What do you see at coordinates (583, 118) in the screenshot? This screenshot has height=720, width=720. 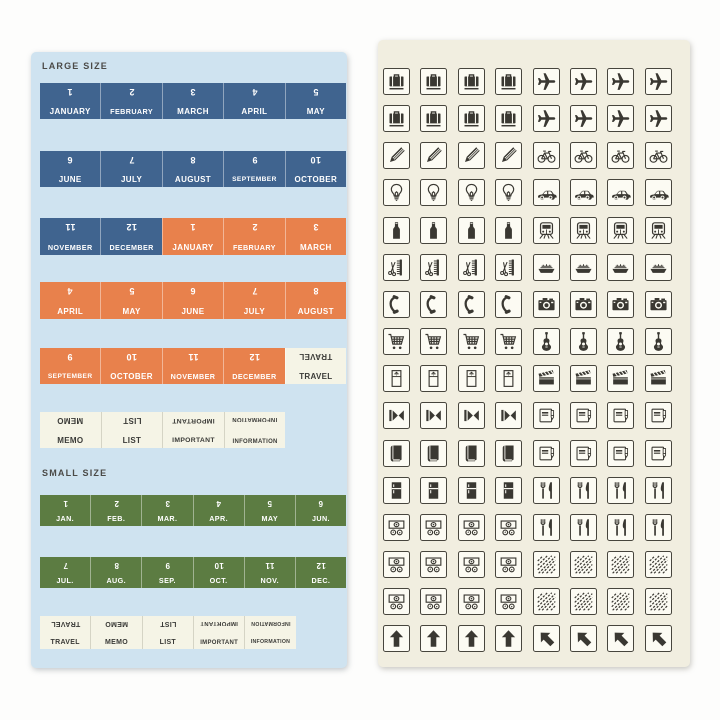 I see `airplane-icon` at bounding box center [583, 118].